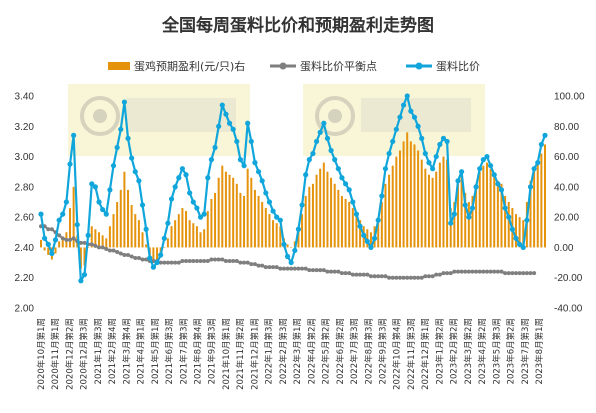  Describe the element at coordinates (397, 354) in the screenshot. I see `x-axis-tick: 2022年10月第4周` at that location.